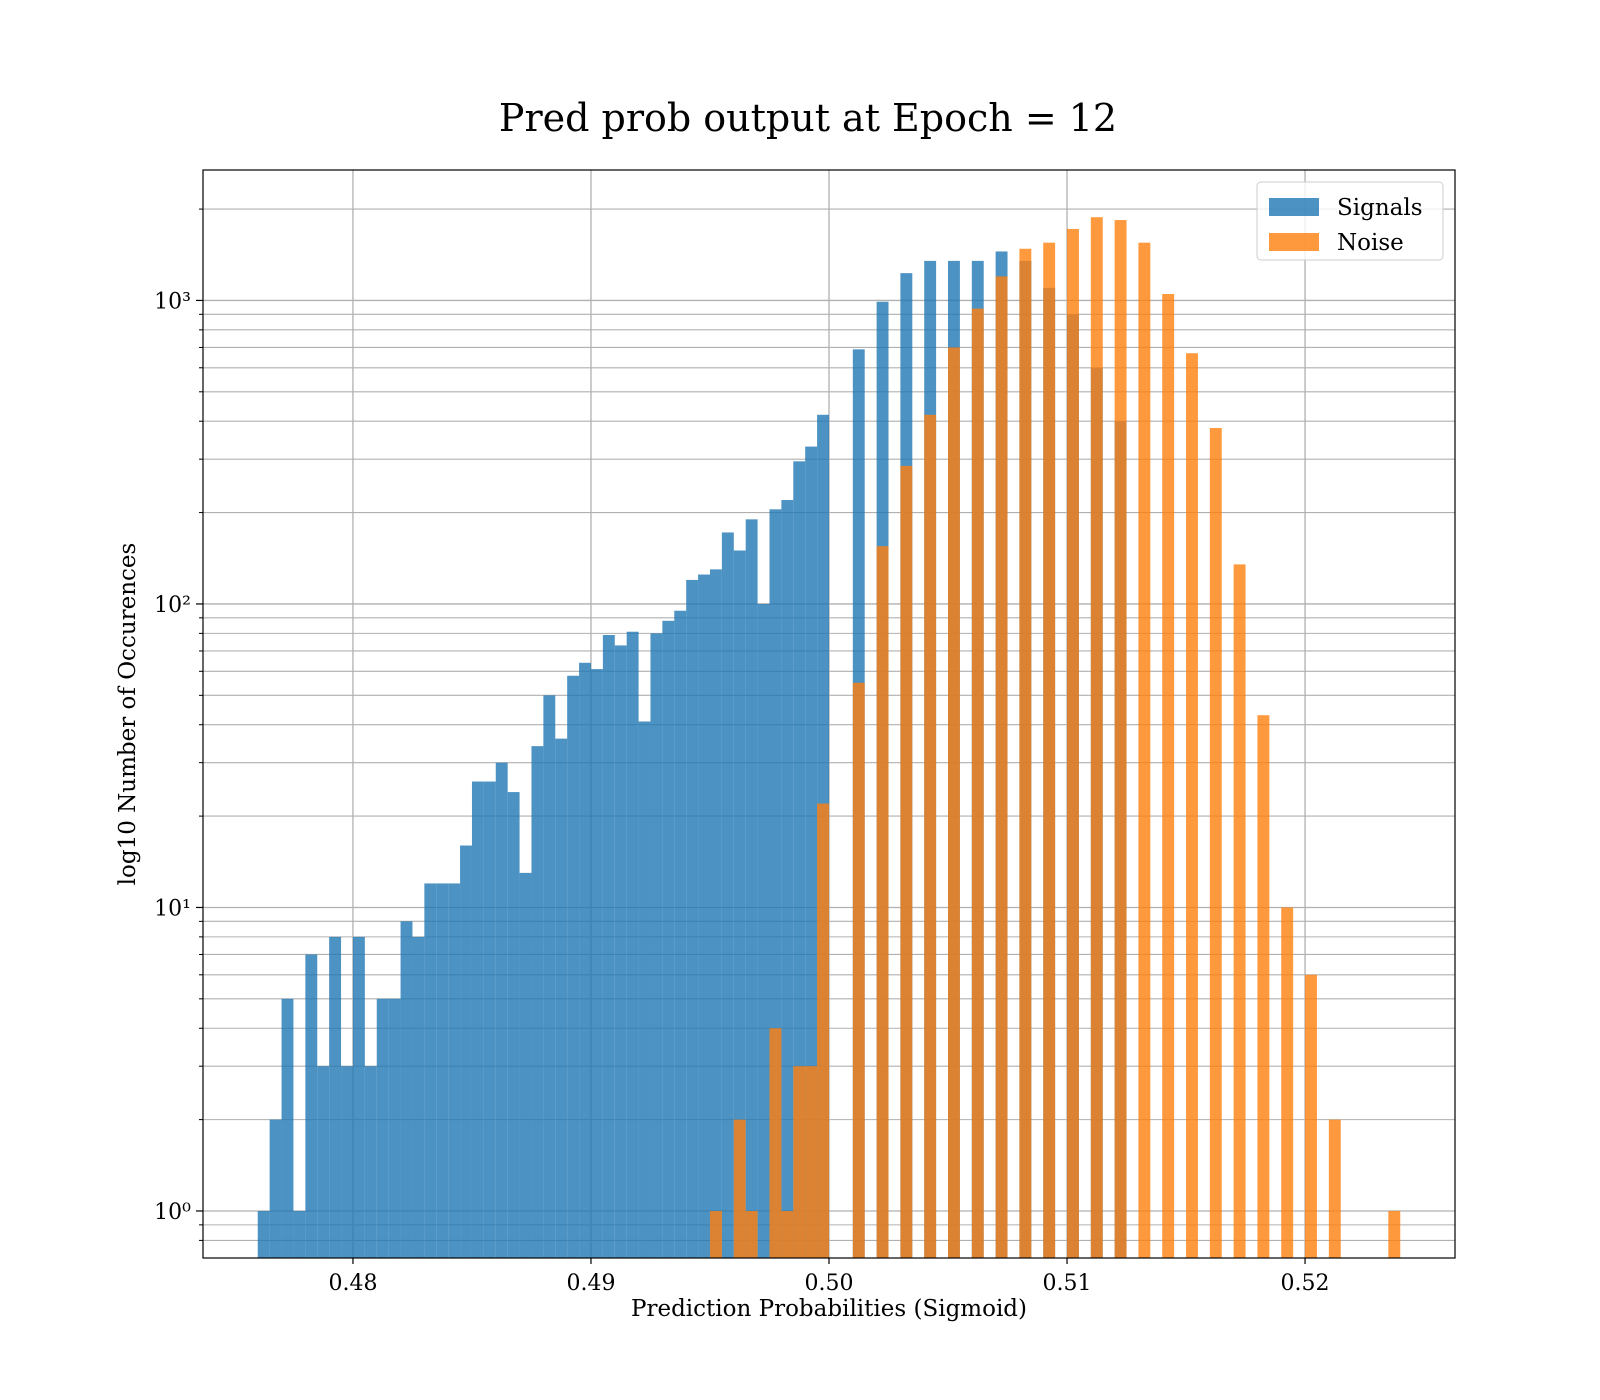  Describe the element at coordinates (808, 118) in the screenshot. I see `chart-title: Pred prob output at Epoch = 12` at that location.